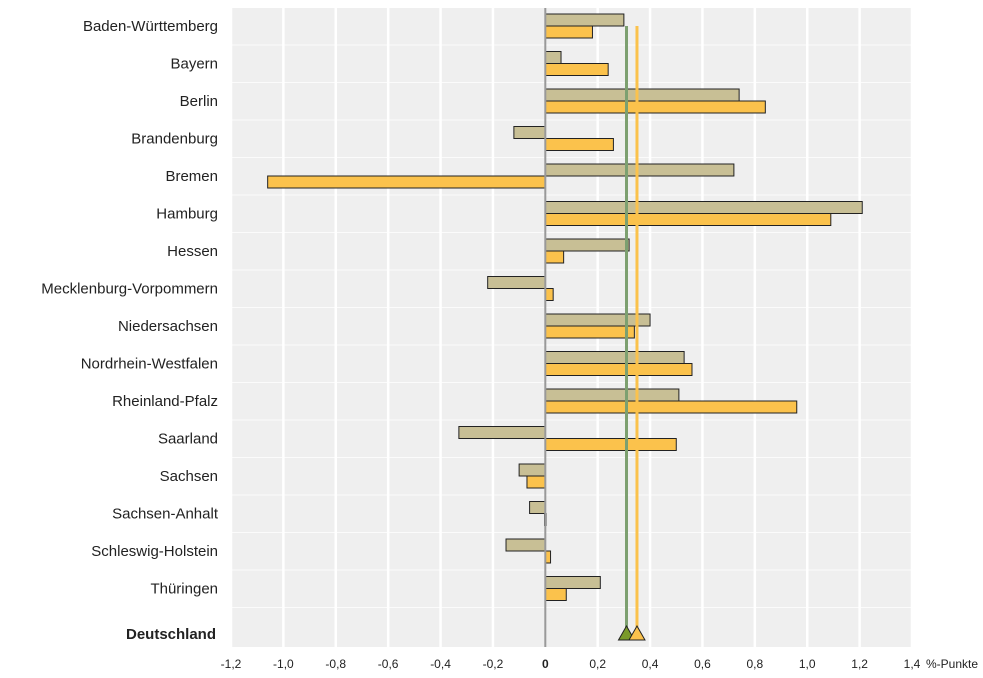  I want to click on x-tick-label-12: 1,2, so click(859, 664).